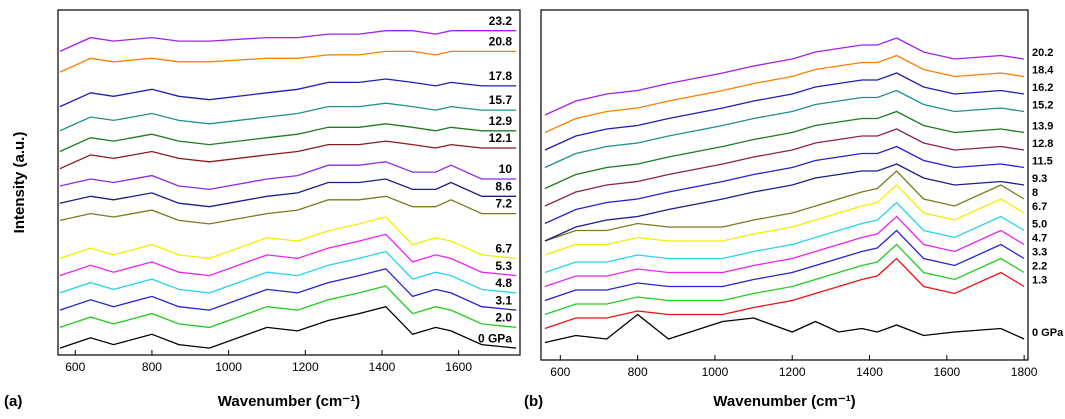 The width and height of the screenshot is (1065, 419). I want to click on series-label: 3.1, so click(503, 300).